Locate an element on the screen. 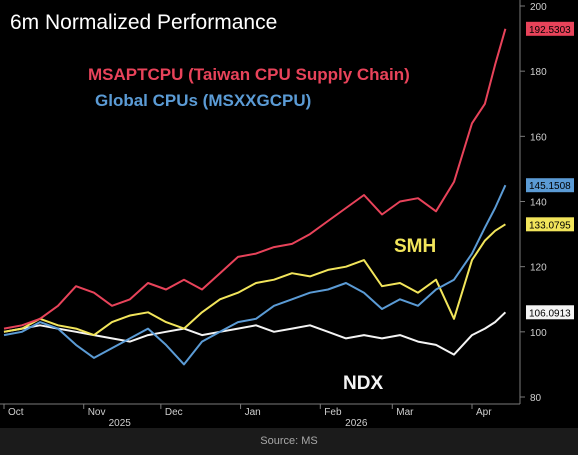  last-value-text: 145.1508 is located at coordinates (550, 186).